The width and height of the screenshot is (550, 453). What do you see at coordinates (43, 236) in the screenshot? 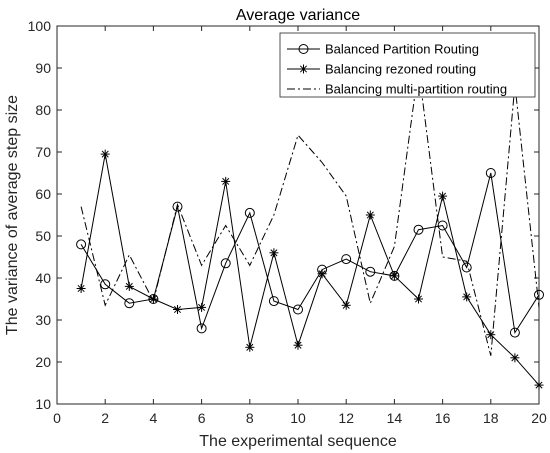
I see `y-tick-label: 50` at bounding box center [43, 236].